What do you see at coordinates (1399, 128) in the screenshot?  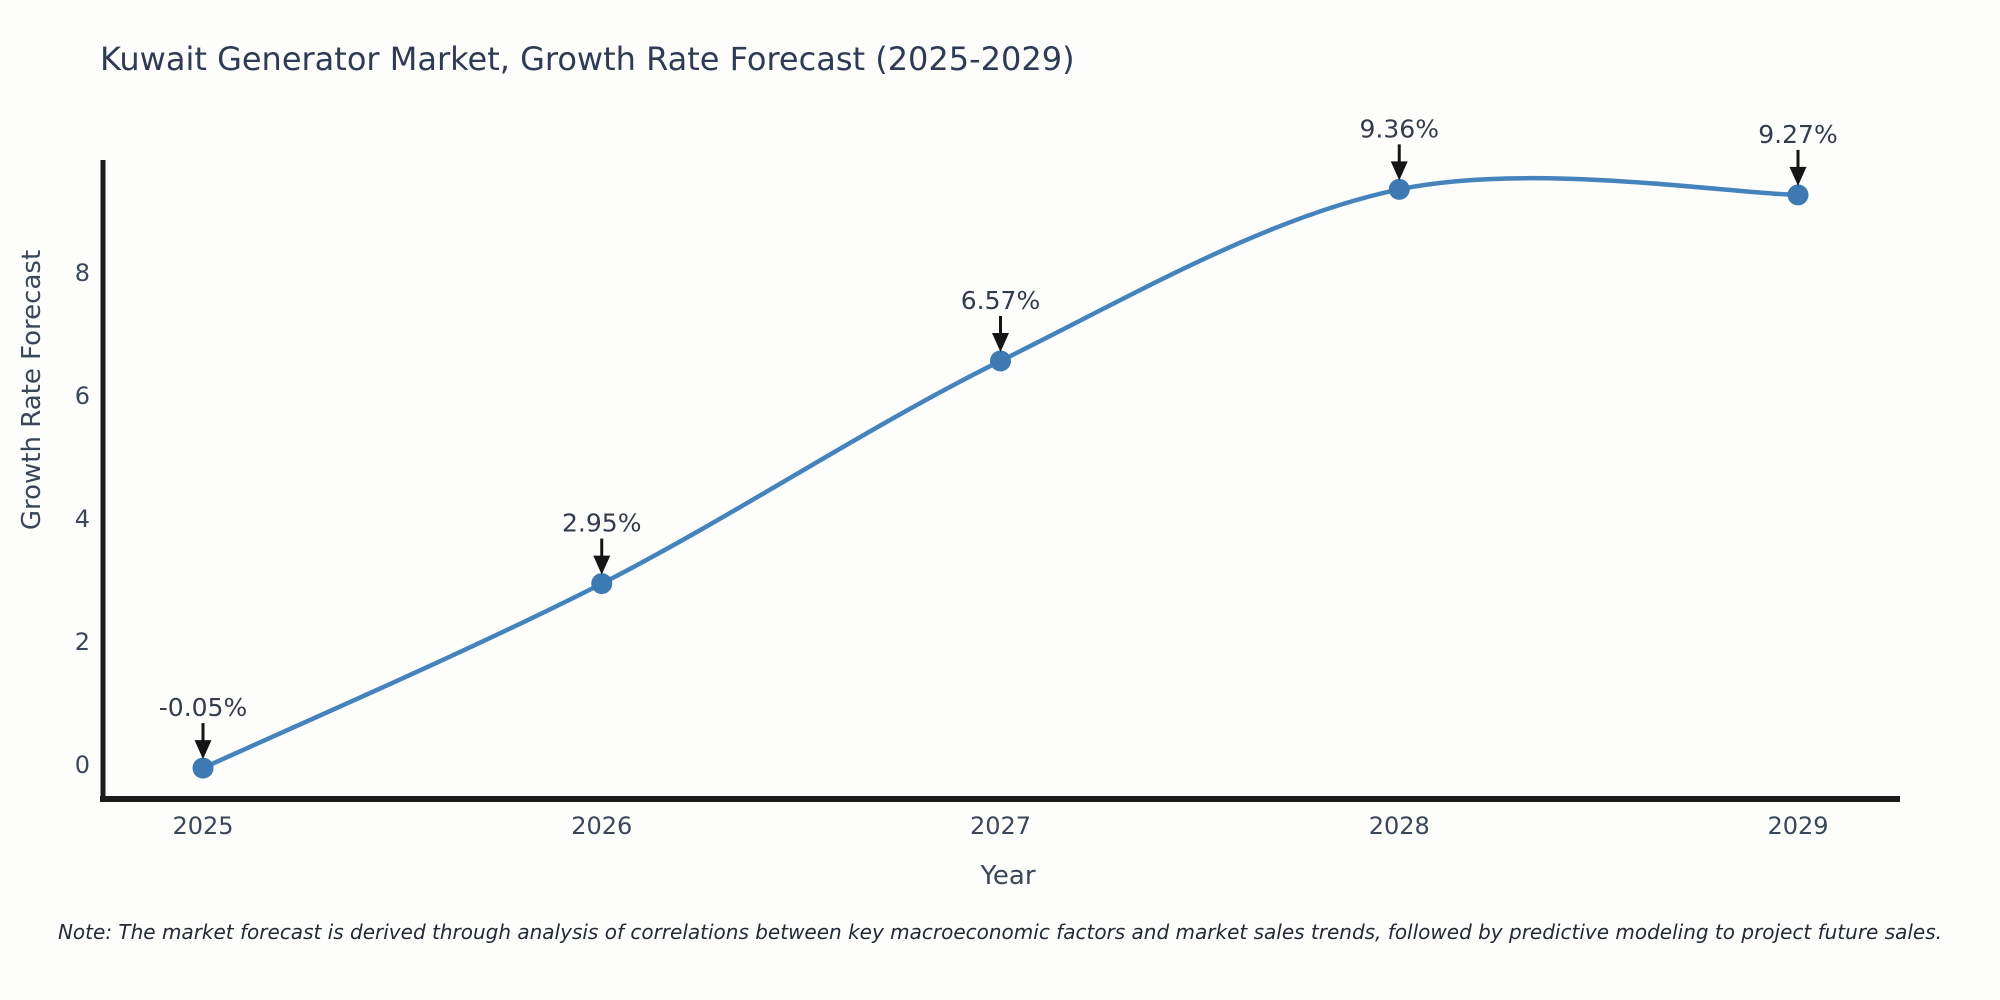 I see `data-point-label: 9.36%` at bounding box center [1399, 128].